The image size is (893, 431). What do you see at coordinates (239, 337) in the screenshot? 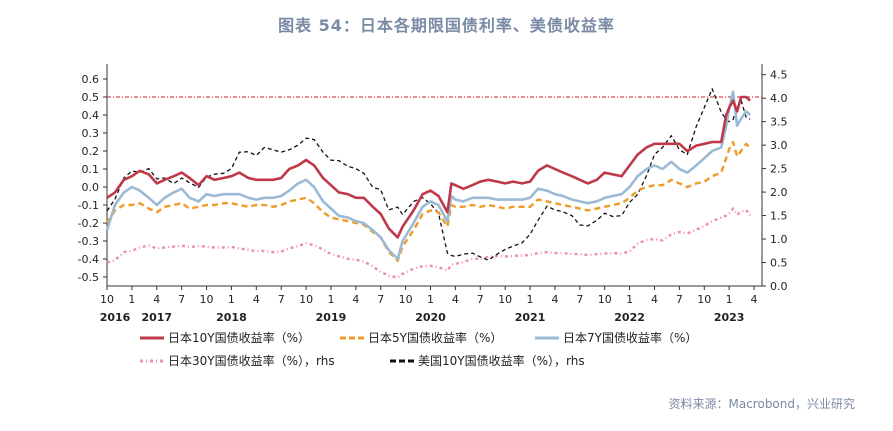
I see `legend-label-0: 日本10Y国债收益率（%）` at bounding box center [239, 337].